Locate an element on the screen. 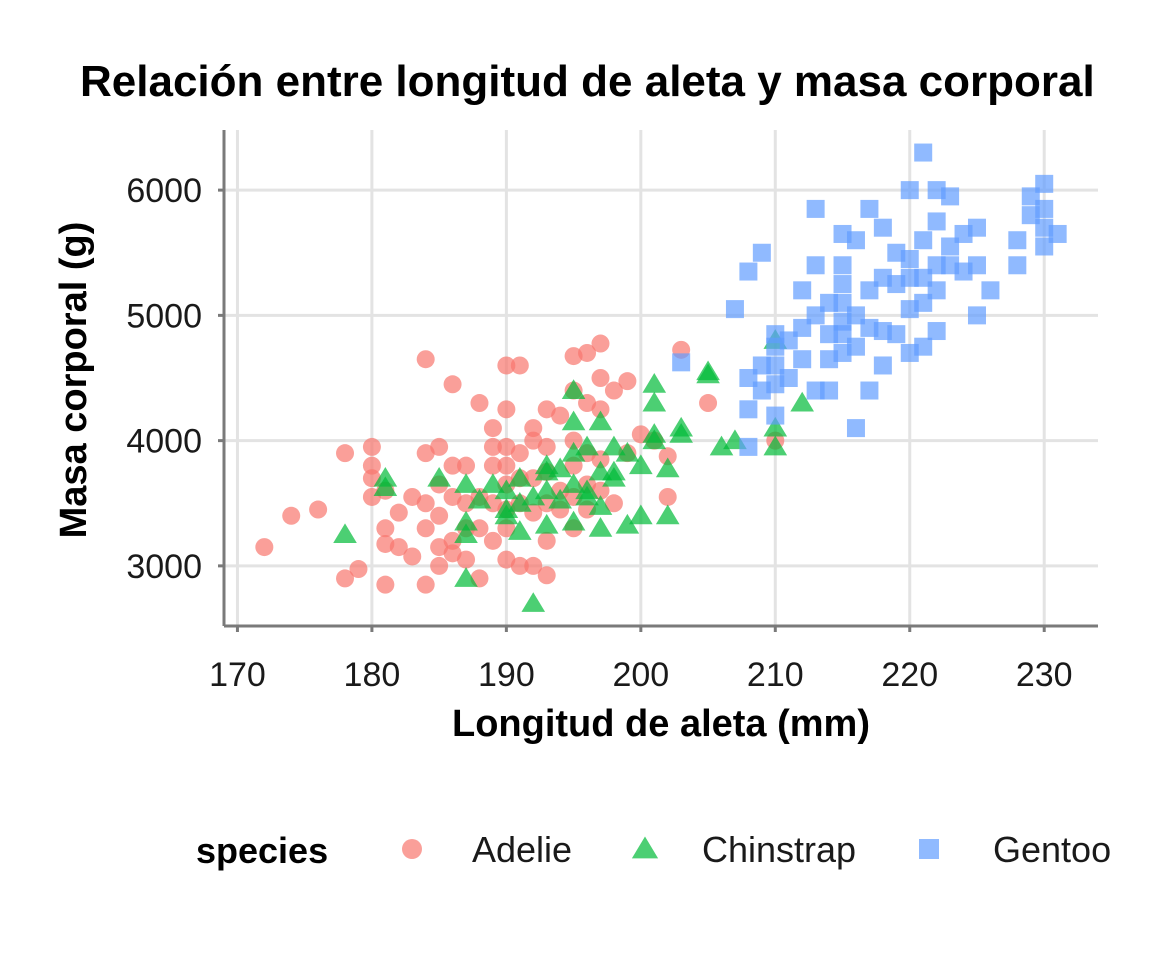 This screenshot has height=960, width=1152. y-axis-title: Masa corporal (g) is located at coordinates (74, 380).